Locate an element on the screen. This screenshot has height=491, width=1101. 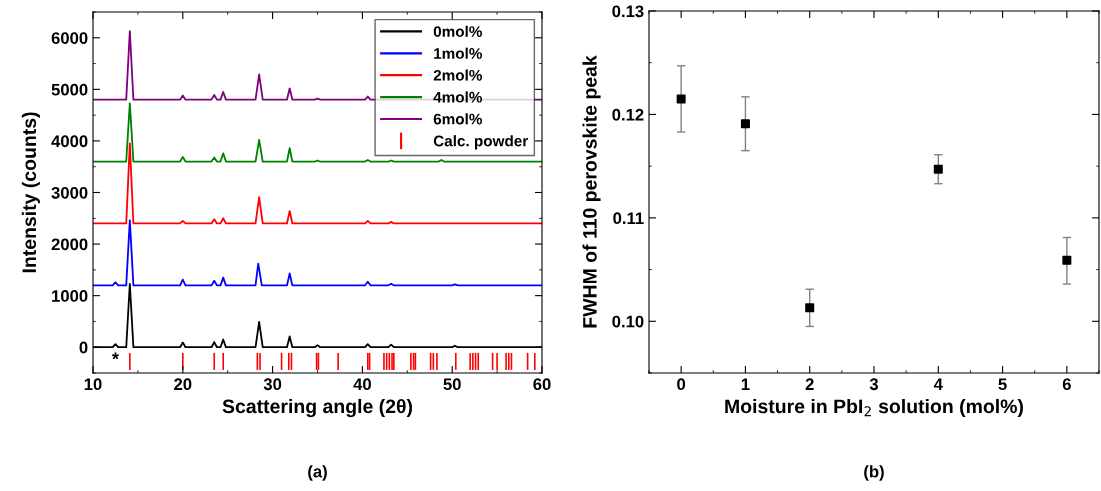
y-tick-label: 2000 is located at coordinates (69, 244).